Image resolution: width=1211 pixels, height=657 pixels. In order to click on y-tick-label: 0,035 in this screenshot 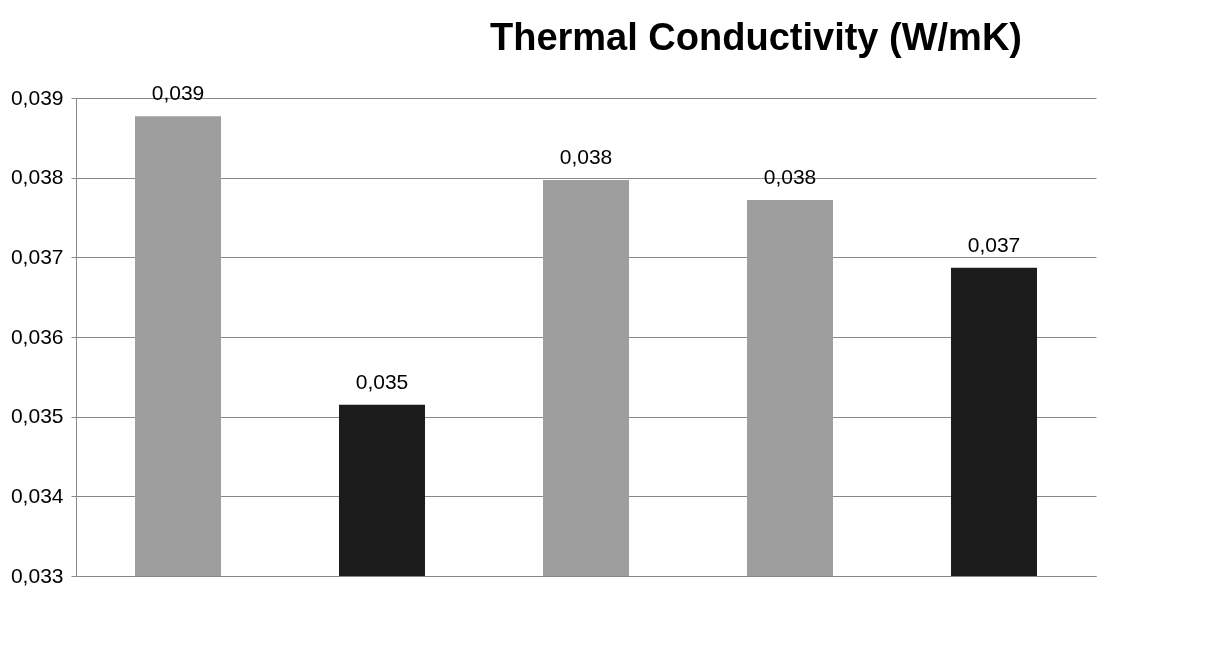, I will do `click(37, 416)`.